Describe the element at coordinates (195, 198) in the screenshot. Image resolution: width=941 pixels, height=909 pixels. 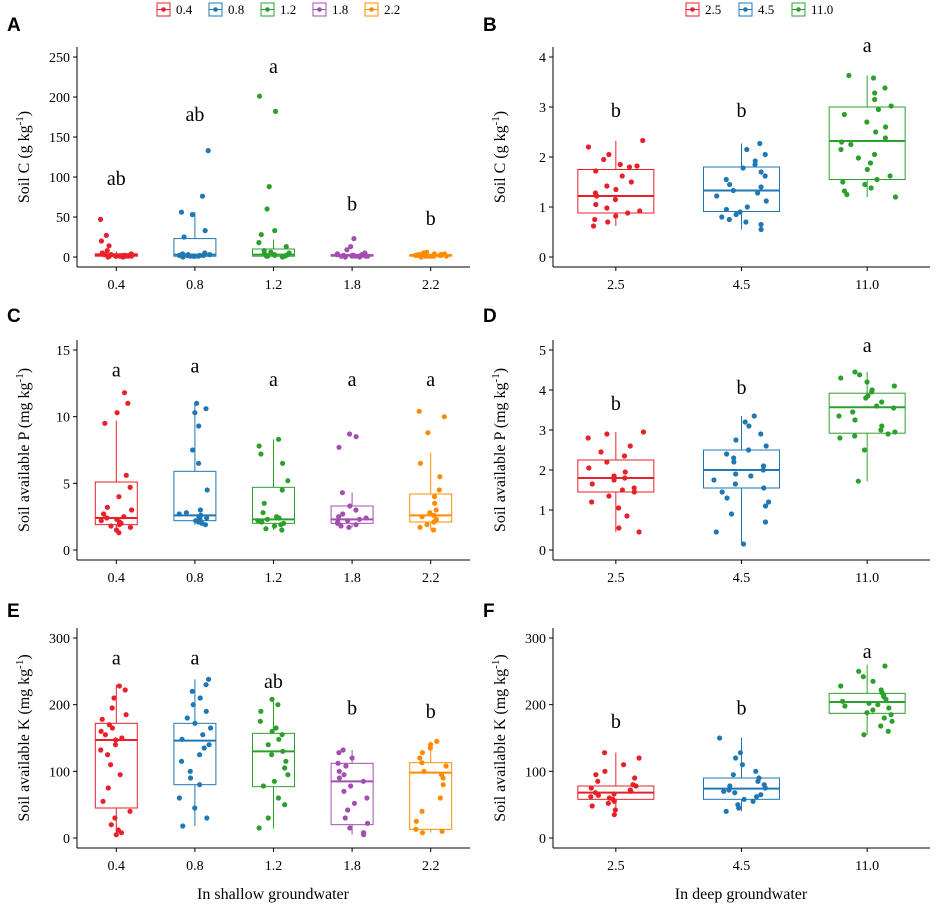
I see `box-group-0.8: 0.8 ab` at that location.